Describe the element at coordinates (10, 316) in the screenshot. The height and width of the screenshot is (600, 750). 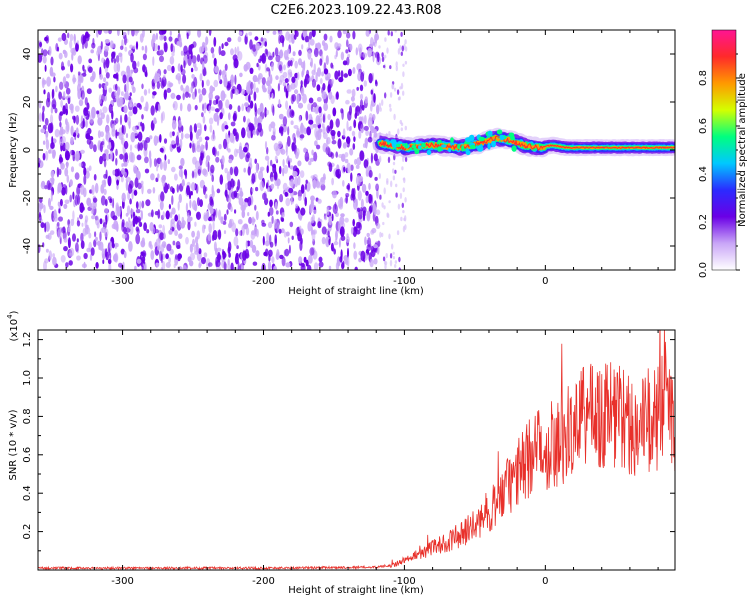
I see `snr-y-multiplier-exp: 4` at that location.